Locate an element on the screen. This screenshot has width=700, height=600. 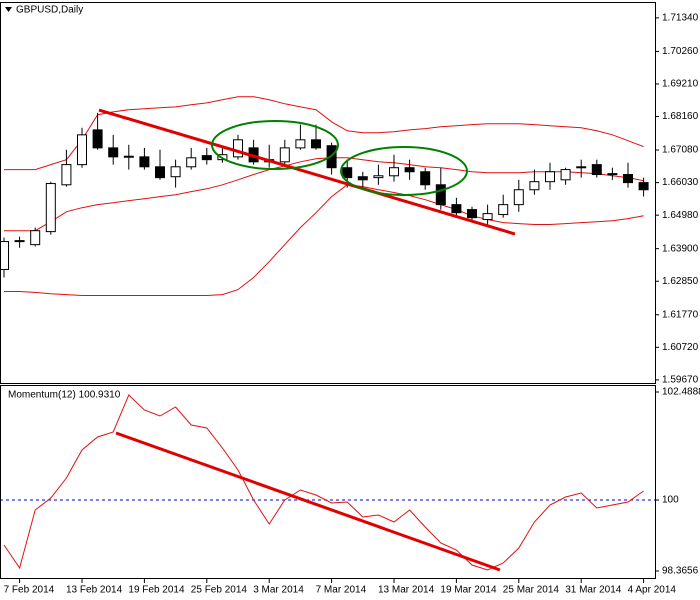
x-tick-label: 3 Mar 2014 is located at coordinates (278, 590).